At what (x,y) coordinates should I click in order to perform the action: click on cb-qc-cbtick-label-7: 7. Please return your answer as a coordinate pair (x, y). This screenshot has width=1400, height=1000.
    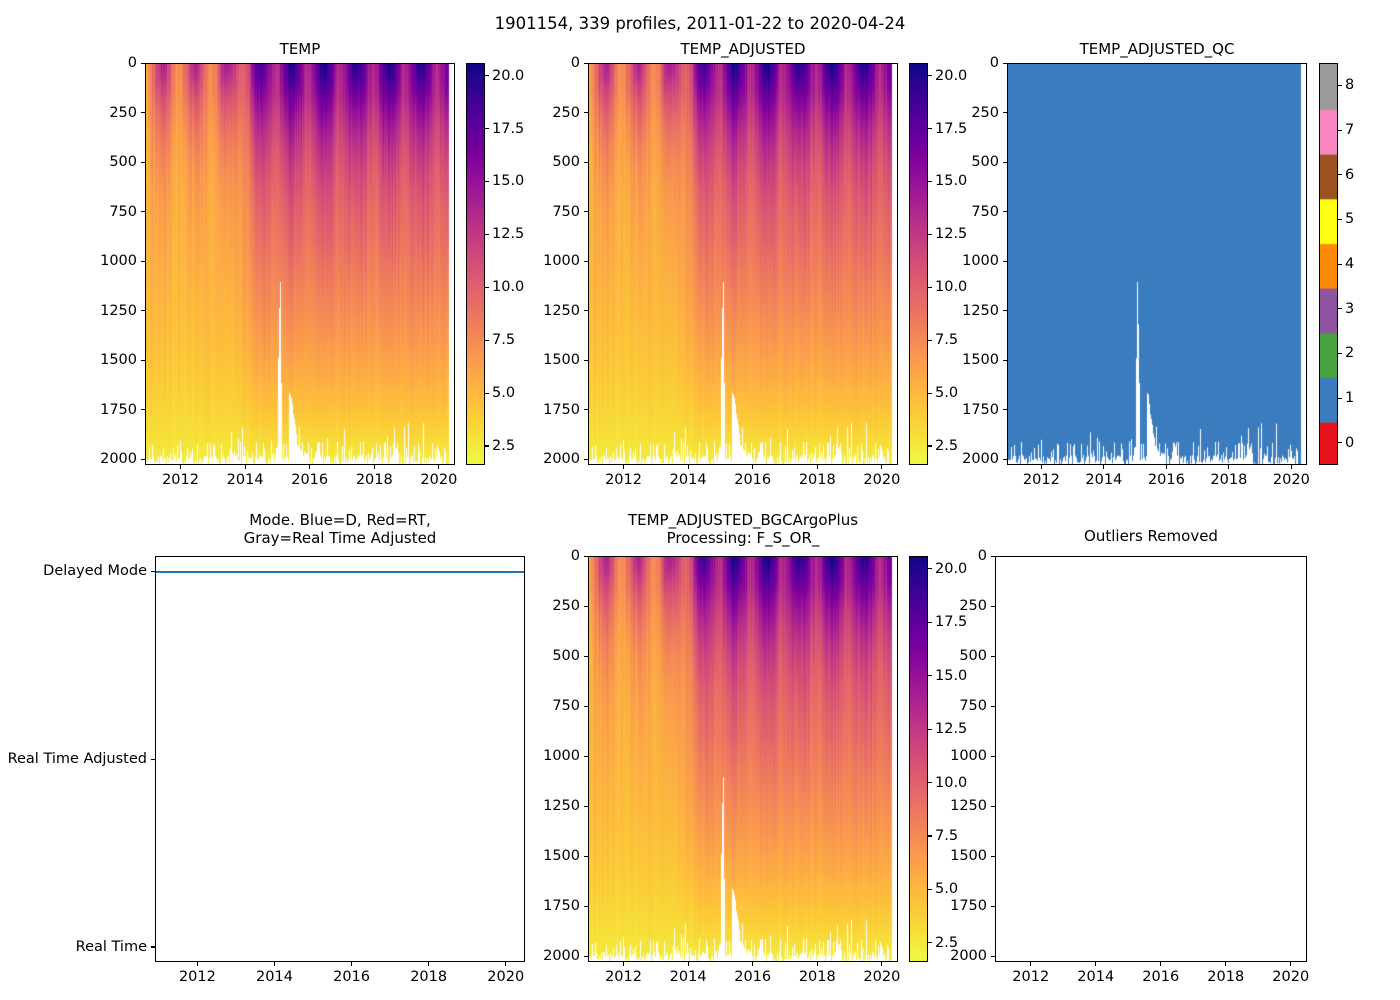
    Looking at the image, I should click on (1350, 130).